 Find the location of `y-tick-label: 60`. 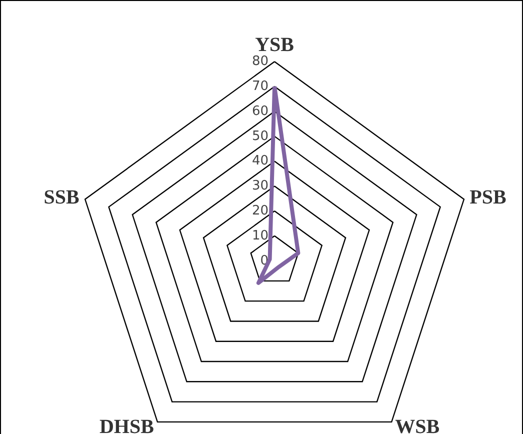

y-tick-label: 60 is located at coordinates (260, 111).